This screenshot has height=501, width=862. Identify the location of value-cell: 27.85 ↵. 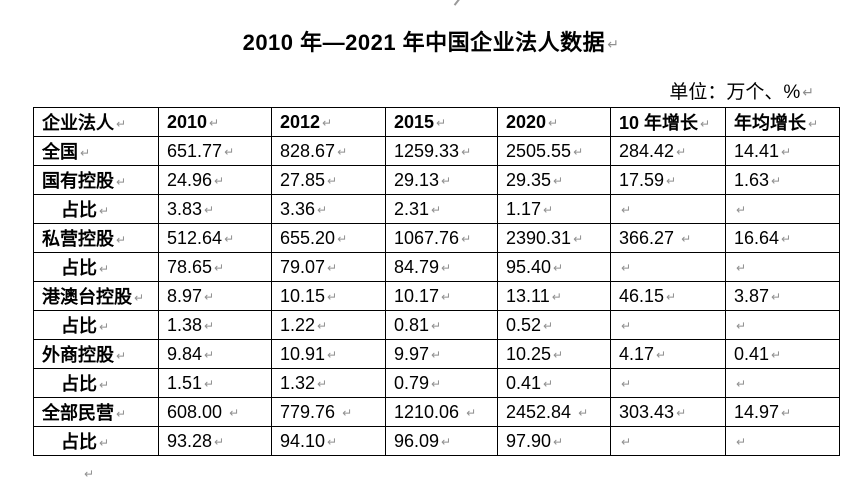
(328, 180).